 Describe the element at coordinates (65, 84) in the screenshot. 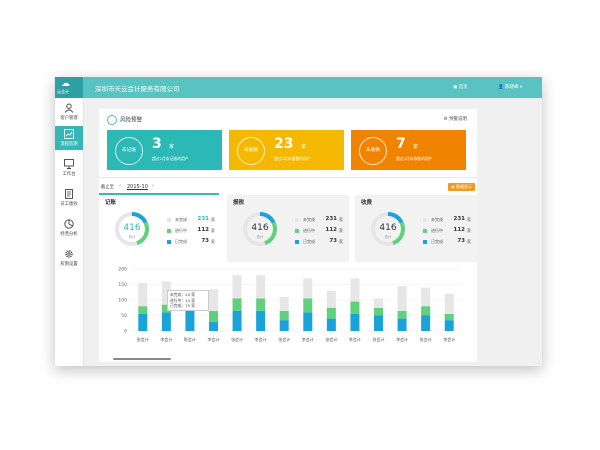

I see `logo-mark-icon: ☁` at that location.